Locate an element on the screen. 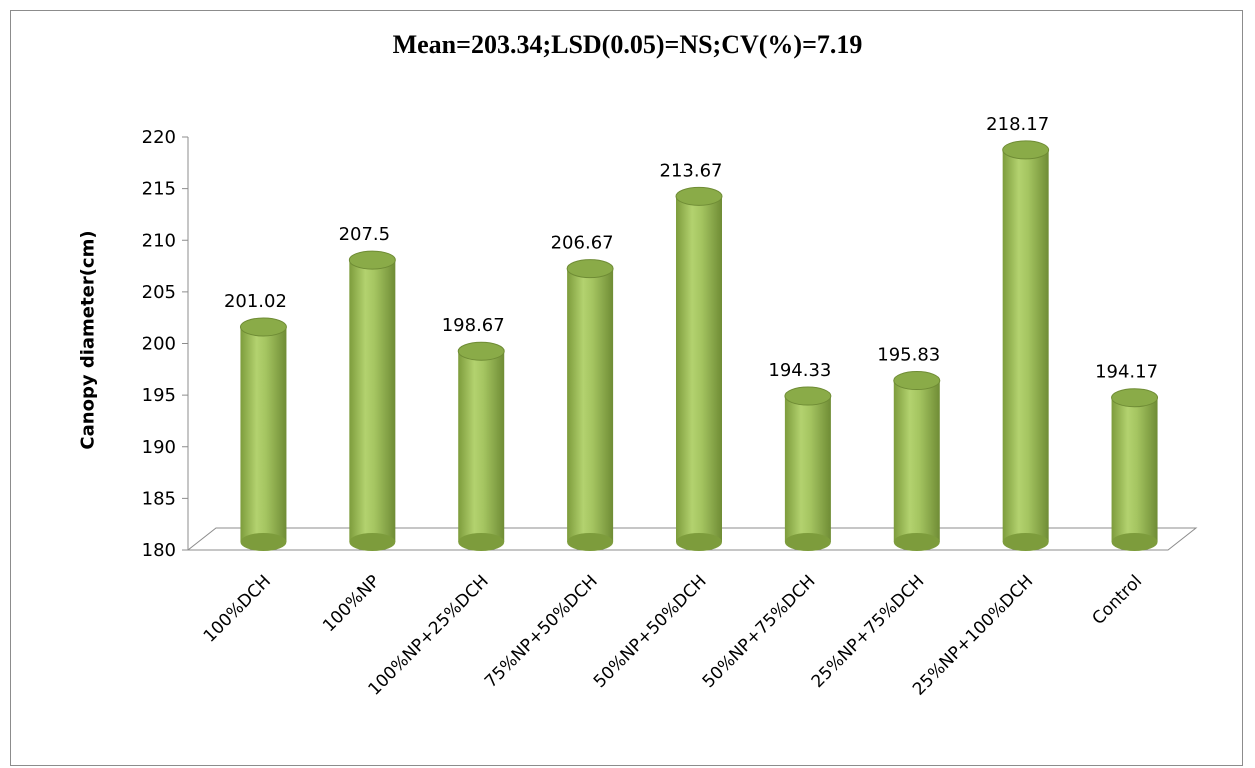 Image resolution: width=1255 pixels, height=768 pixels. chart-title: Mean=203.34;LSD(0.05)=NS;CV(%)=7.19 is located at coordinates (627, 44).